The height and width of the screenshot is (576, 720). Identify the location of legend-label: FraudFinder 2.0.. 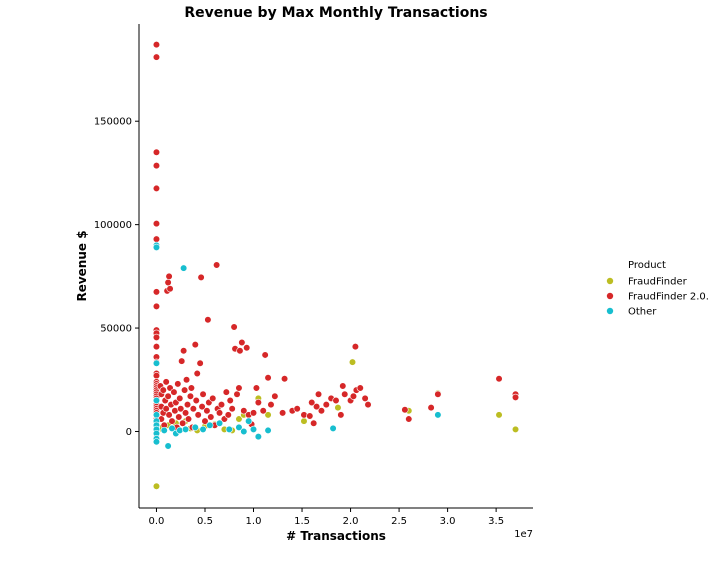
(668, 297).